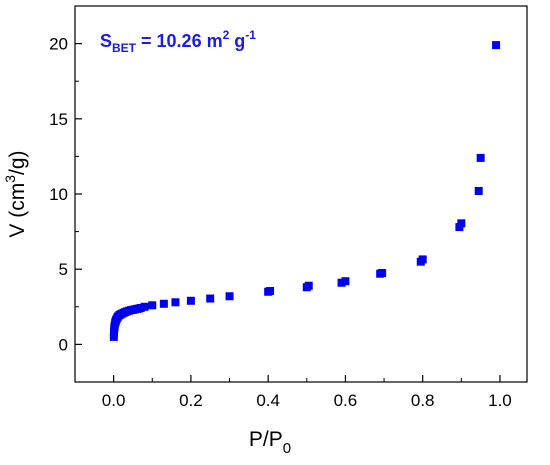 Image resolution: width=550 pixels, height=465 pixels. Describe the element at coordinates (106, 41) in the screenshot. I see `annotation-s: S` at that location.